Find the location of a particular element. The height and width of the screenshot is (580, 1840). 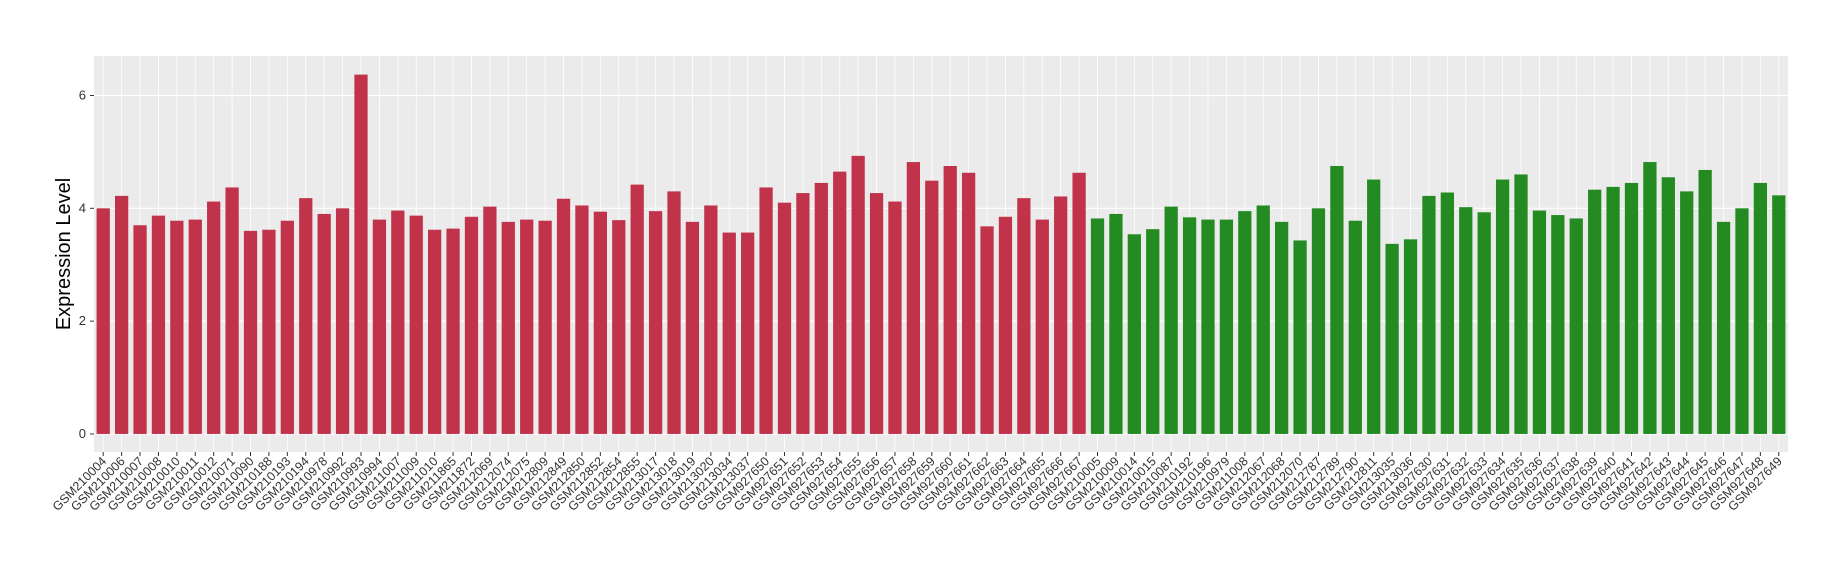

y-tick-label: 0 is located at coordinates (82, 433).